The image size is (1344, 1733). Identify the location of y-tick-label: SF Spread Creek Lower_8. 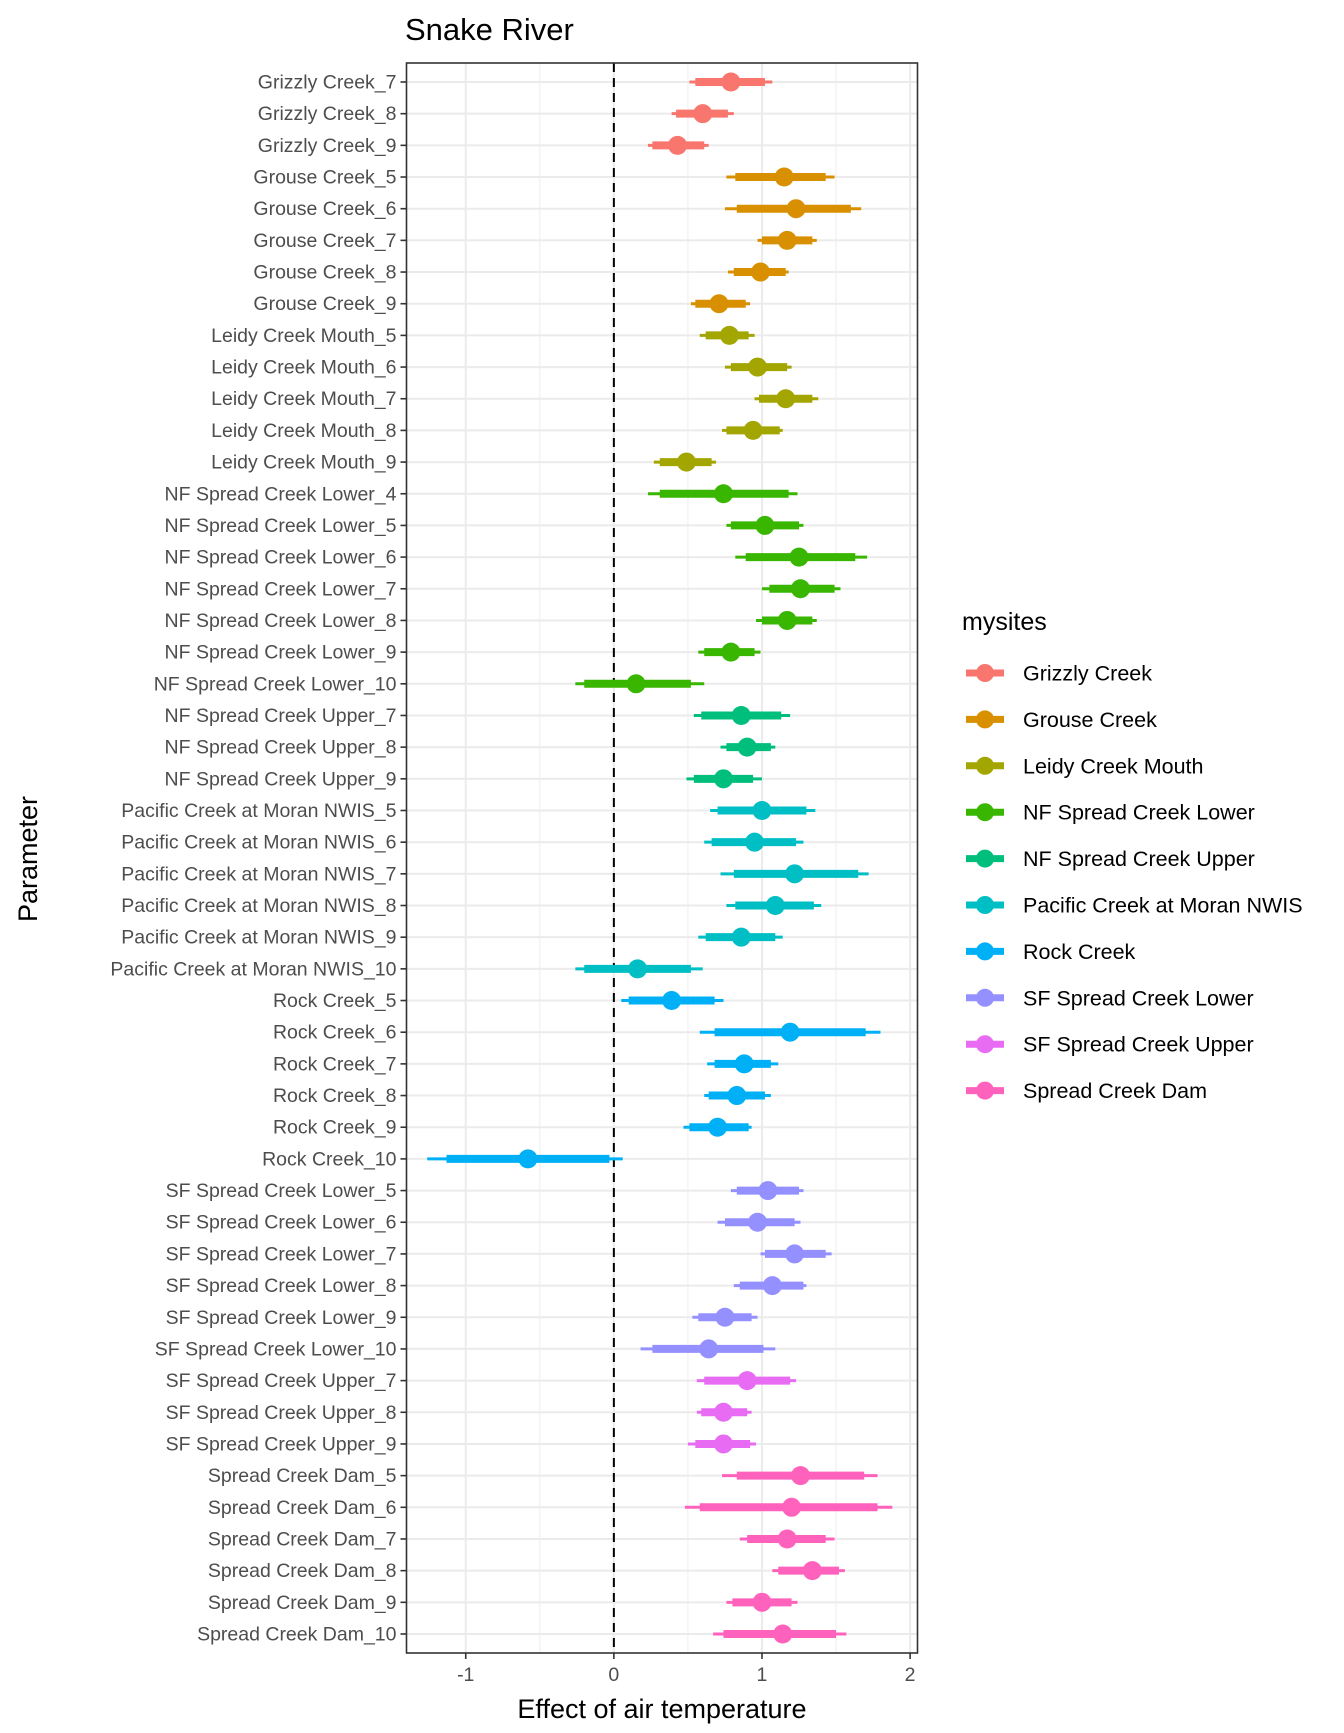
(281, 1286).